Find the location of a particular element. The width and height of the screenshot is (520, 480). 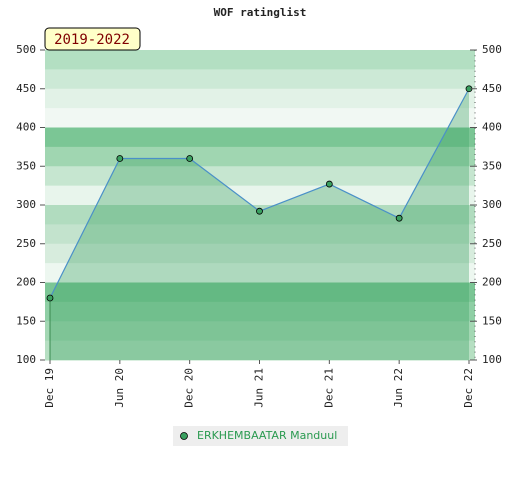

x-tick-label: Dec 22 is located at coordinates (468, 388).